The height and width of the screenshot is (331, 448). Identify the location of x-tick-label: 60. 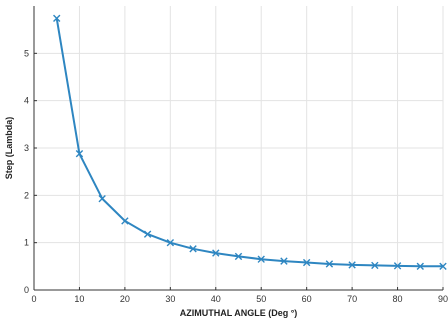
(307, 299).